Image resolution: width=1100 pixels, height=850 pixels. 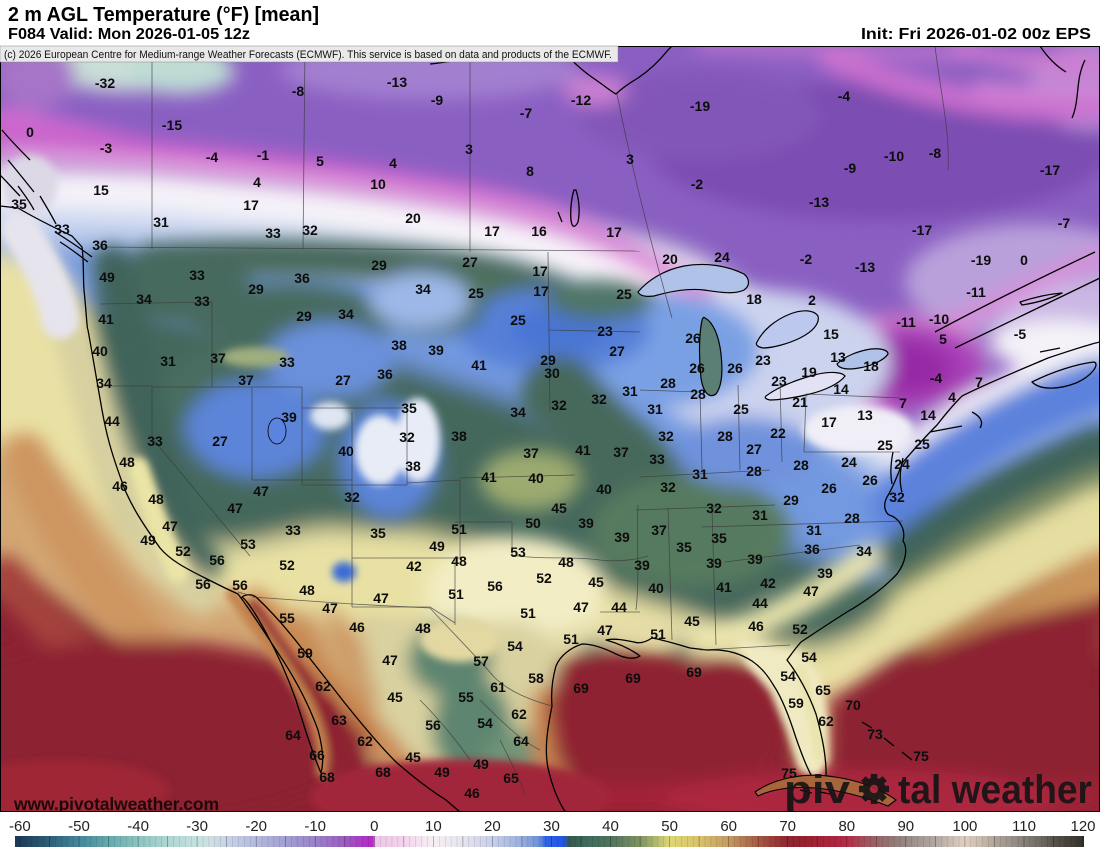 I want to click on svg-text: -15, so click(x=172, y=125).